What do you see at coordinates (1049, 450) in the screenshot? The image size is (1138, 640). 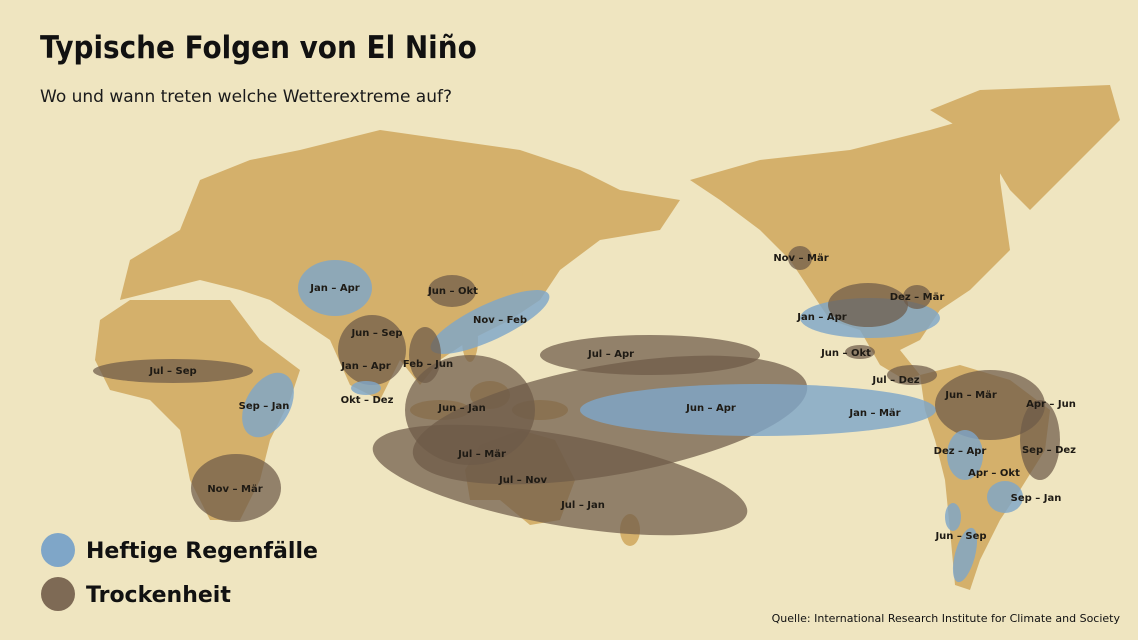 I see `region-label: Sep – Dez` at bounding box center [1049, 450].